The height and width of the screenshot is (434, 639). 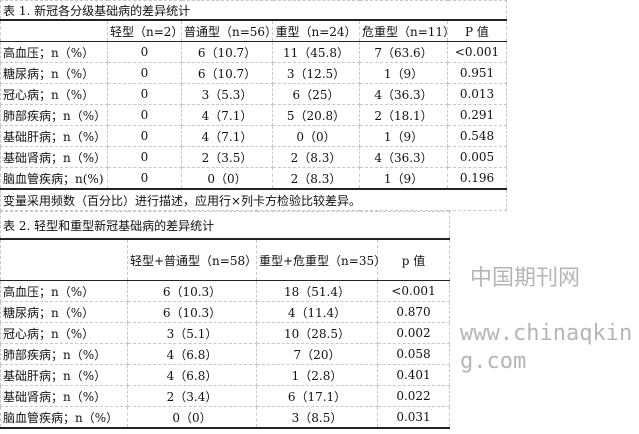 I want to click on header-row: 轻型+普通型（n=58） 重型+危重型（n=35） p 值, so click(x=225, y=259).